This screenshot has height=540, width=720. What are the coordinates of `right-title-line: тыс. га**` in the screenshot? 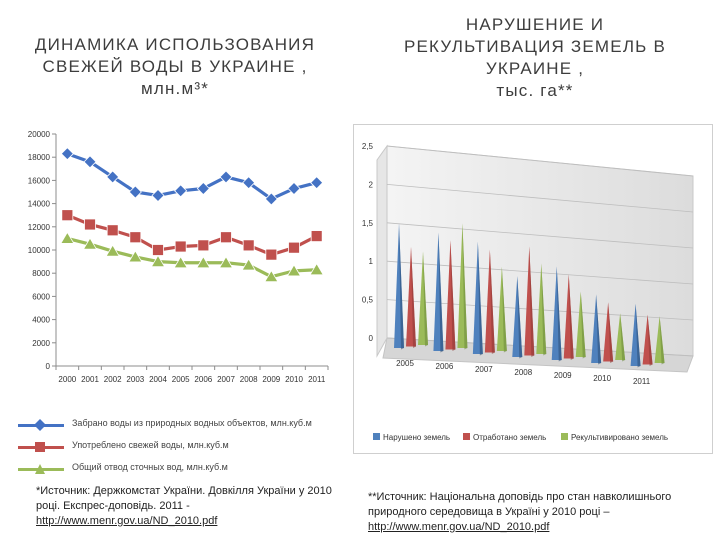 It's located at (535, 90).